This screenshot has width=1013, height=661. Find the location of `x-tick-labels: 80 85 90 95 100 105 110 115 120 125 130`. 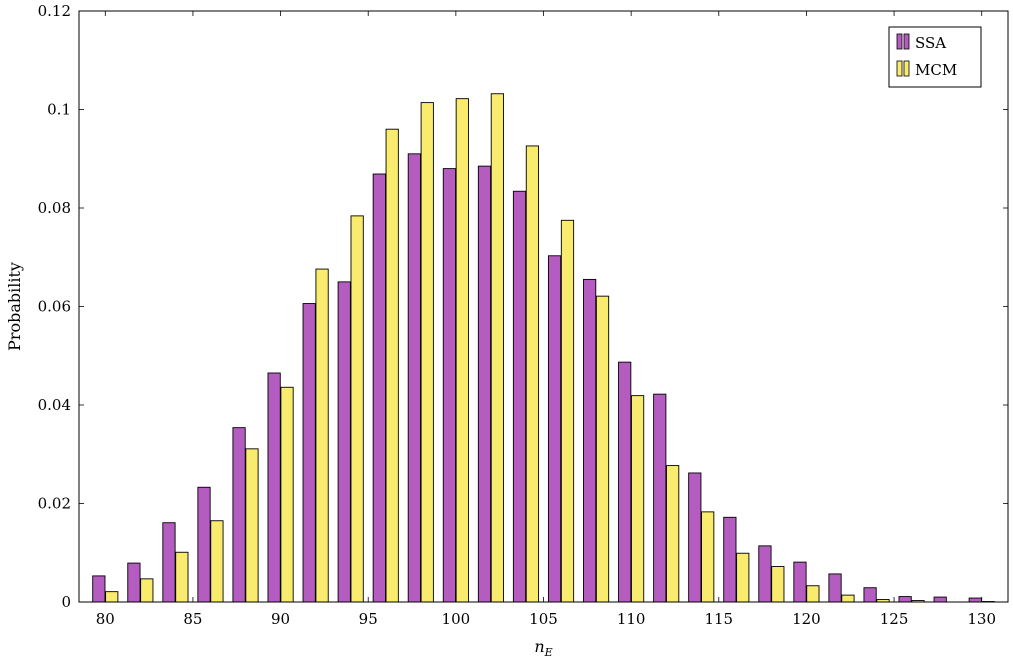

x-tick-labels: 80 85 90 95 100 105 110 115 120 125 130 is located at coordinates (546, 619).